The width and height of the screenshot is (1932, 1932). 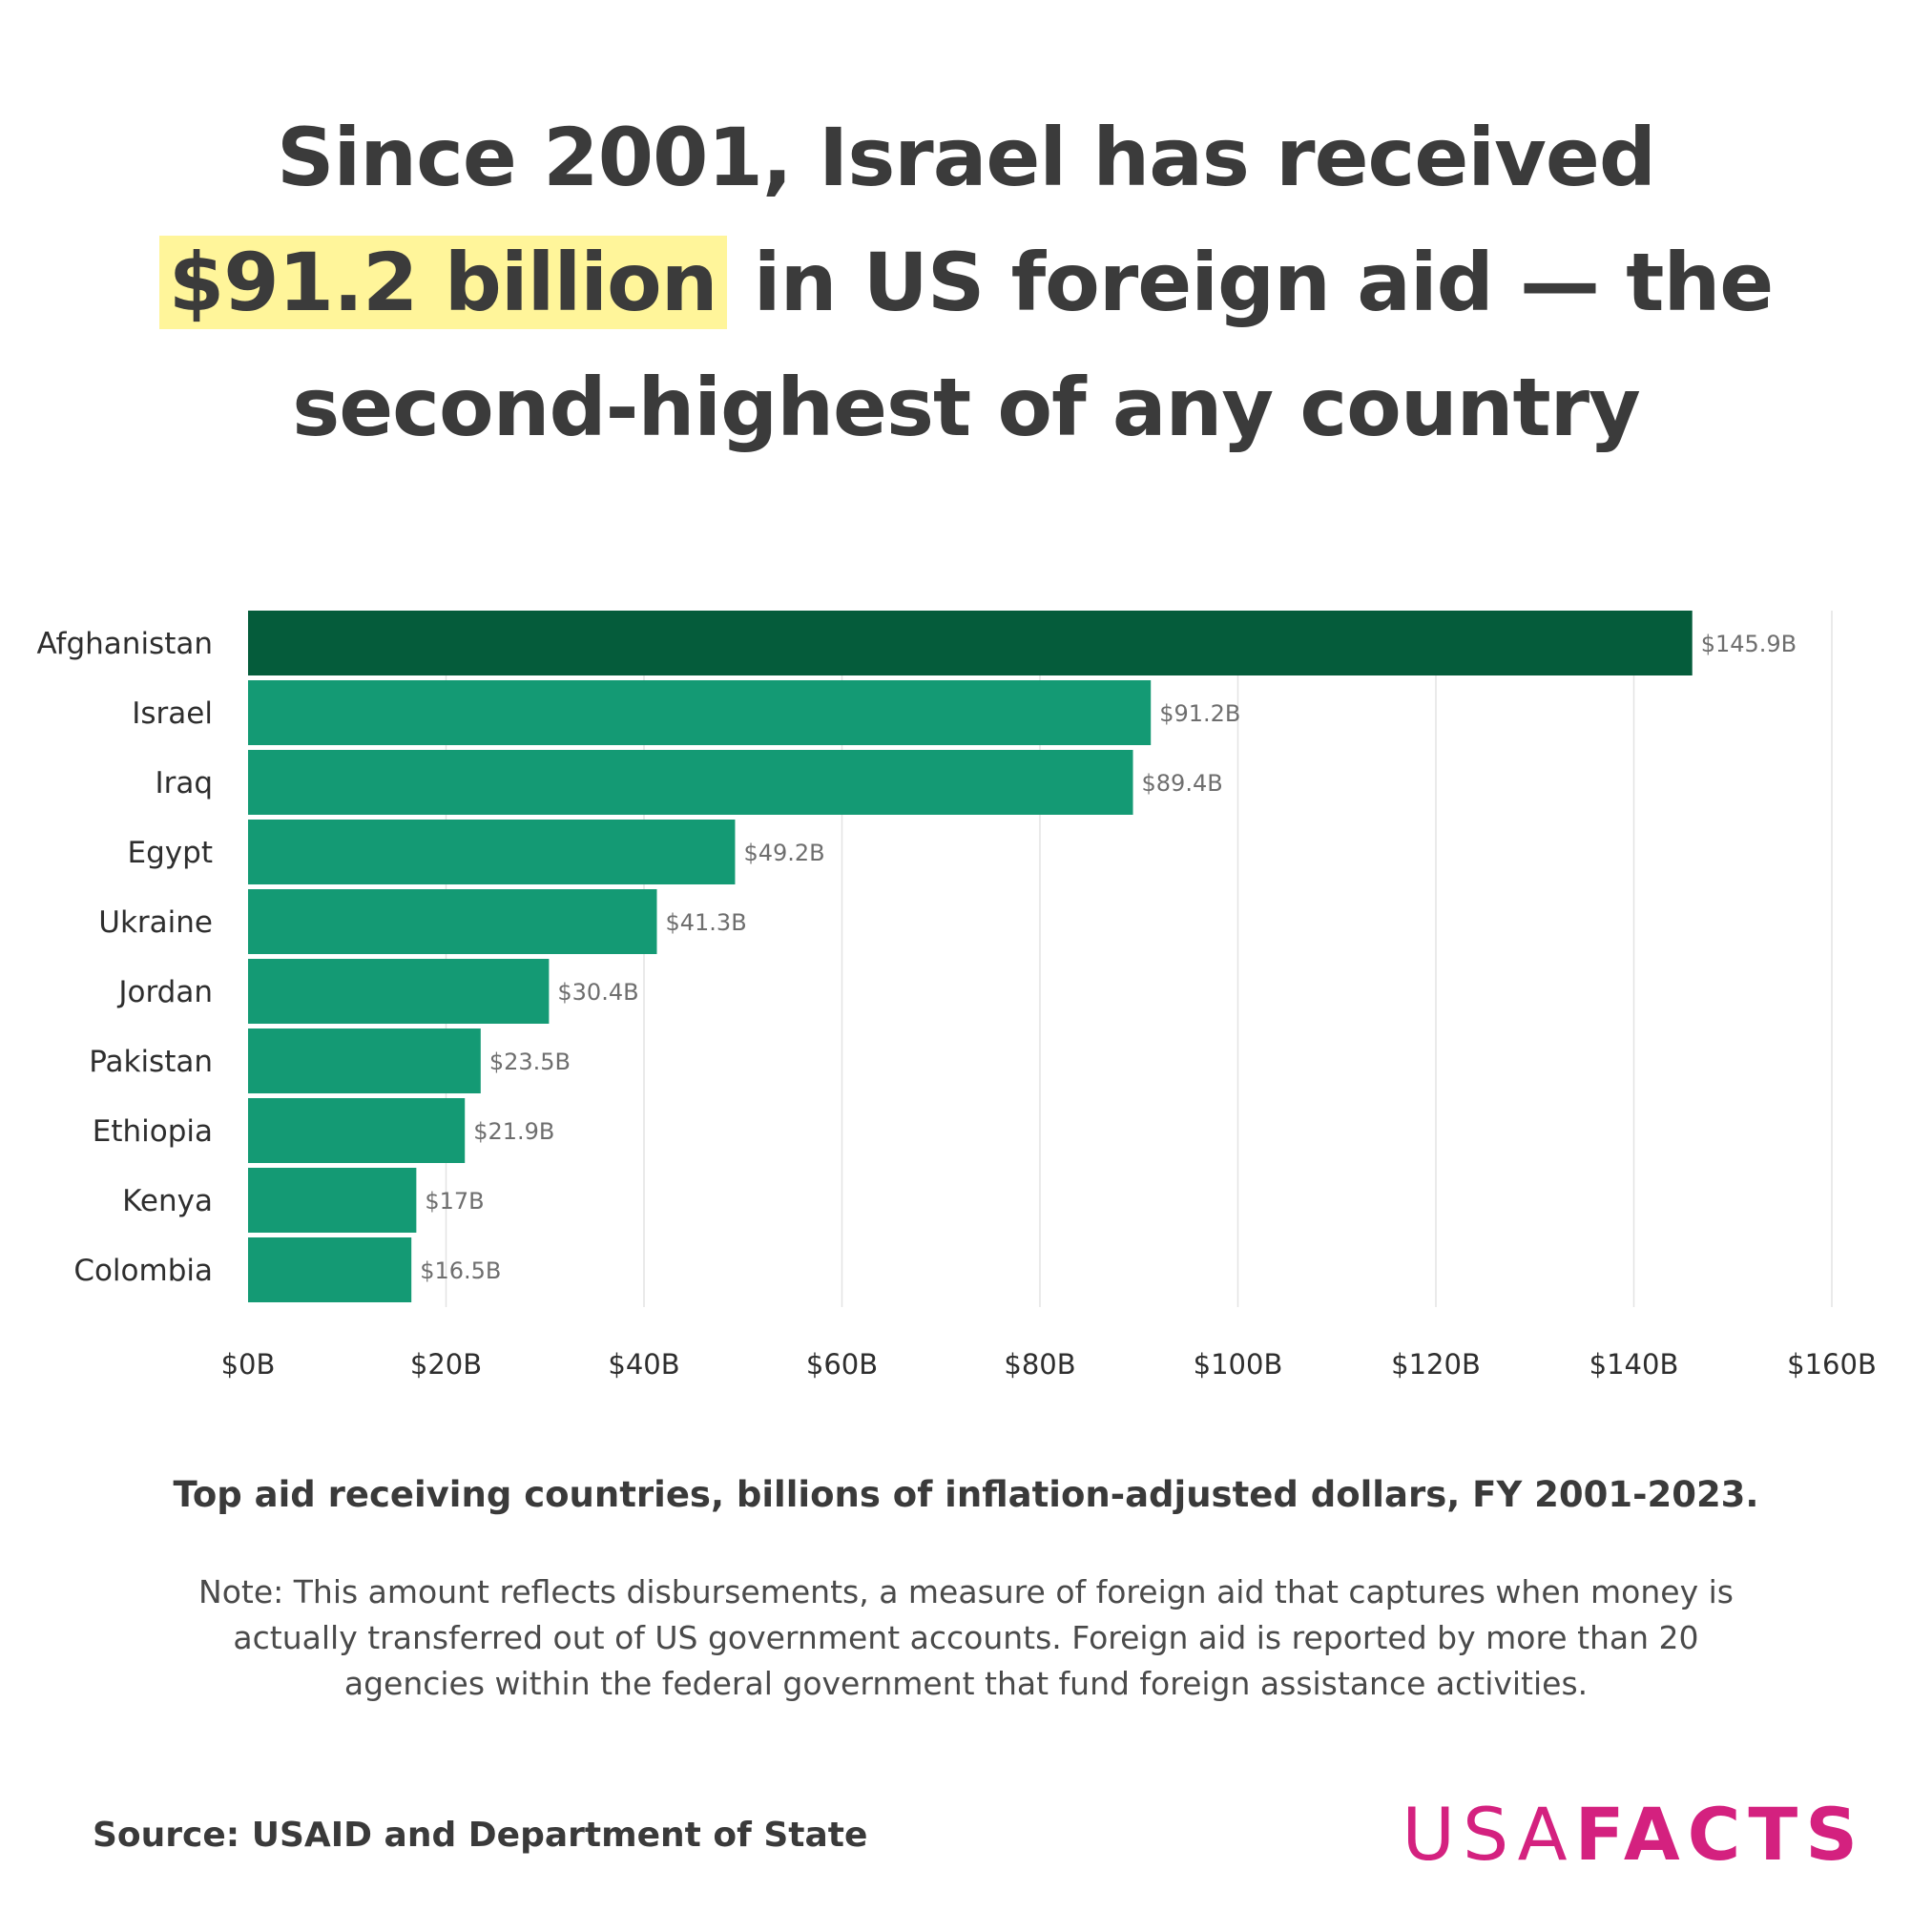 What do you see at coordinates (705, 922) in the screenshot?
I see `value-label: $41.3B` at bounding box center [705, 922].